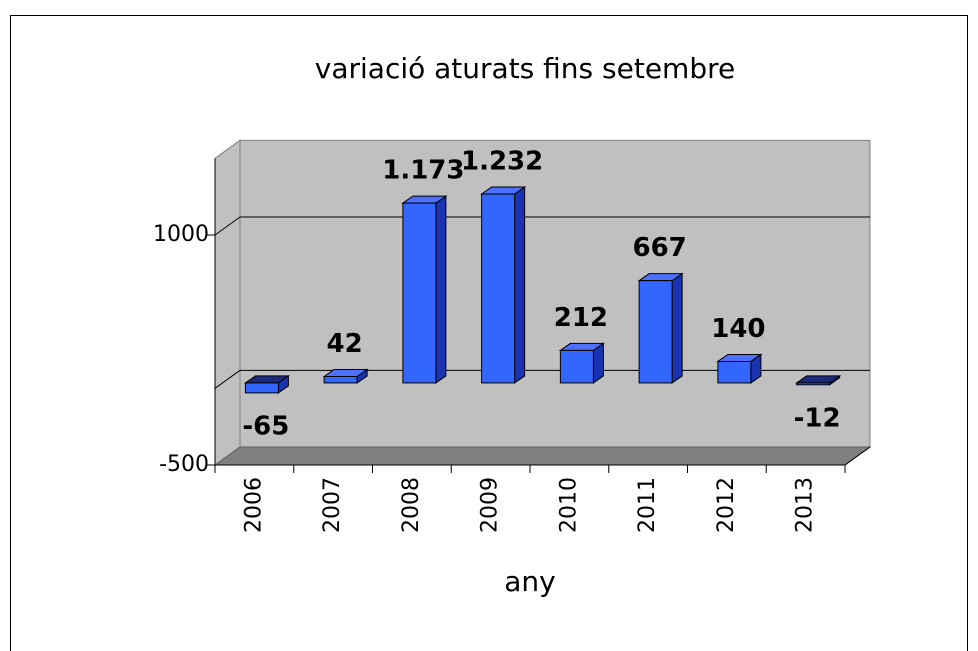 This screenshot has height=651, width=978. What do you see at coordinates (227, 302) in the screenshot?
I see `side-wall` at bounding box center [227, 302].